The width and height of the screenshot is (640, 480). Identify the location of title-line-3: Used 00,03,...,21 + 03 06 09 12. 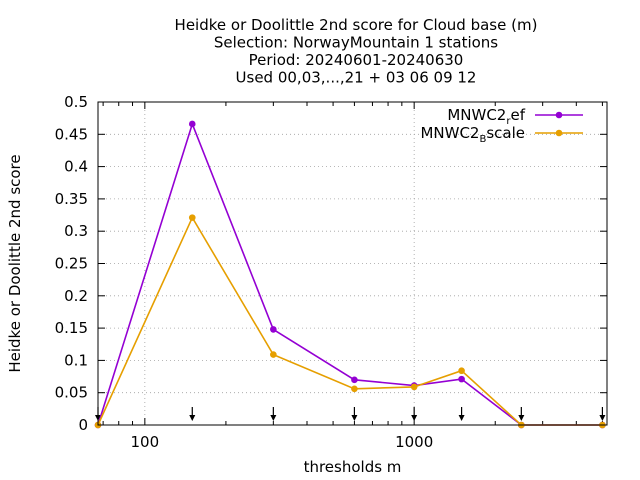
(356, 78).